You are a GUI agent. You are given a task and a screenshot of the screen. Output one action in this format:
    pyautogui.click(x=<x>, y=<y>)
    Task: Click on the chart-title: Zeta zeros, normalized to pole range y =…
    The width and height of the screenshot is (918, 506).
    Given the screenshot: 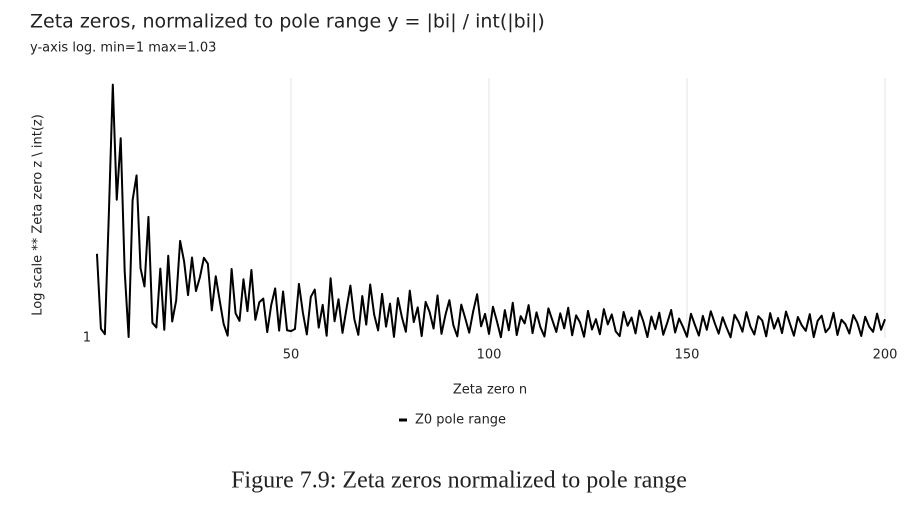 What is the action you would take?
    pyautogui.click(x=287, y=22)
    